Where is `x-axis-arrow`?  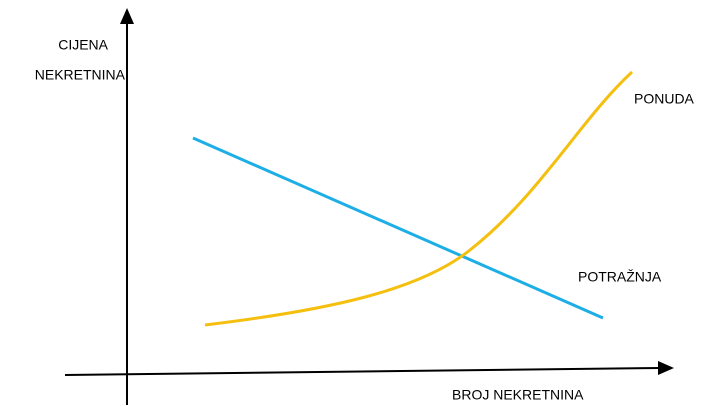 x-axis-arrow is located at coordinates (666, 368).